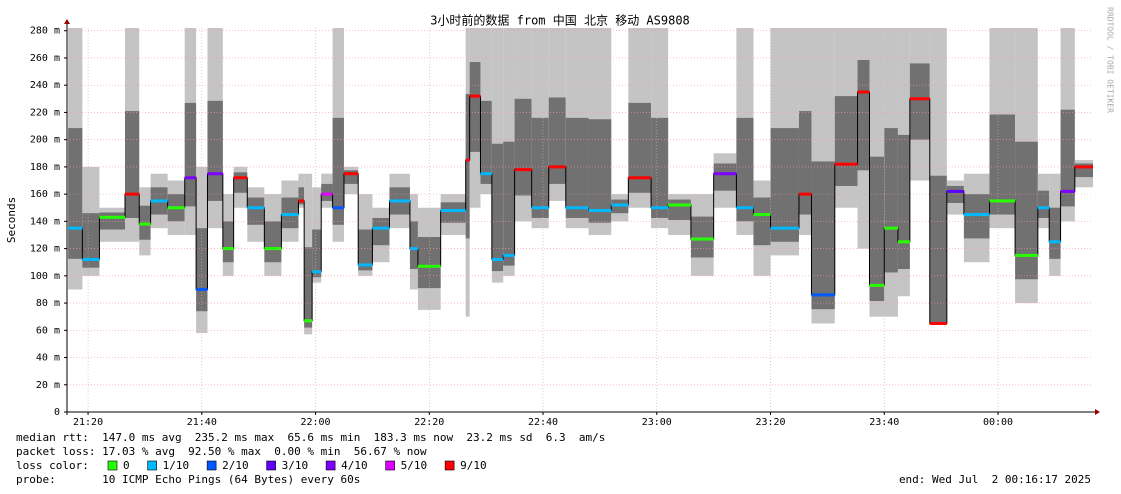 The width and height of the screenshot is (1121, 494). Describe the element at coordinates (429, 422) in the screenshot. I see `x-tick-label: 22:20` at that location.